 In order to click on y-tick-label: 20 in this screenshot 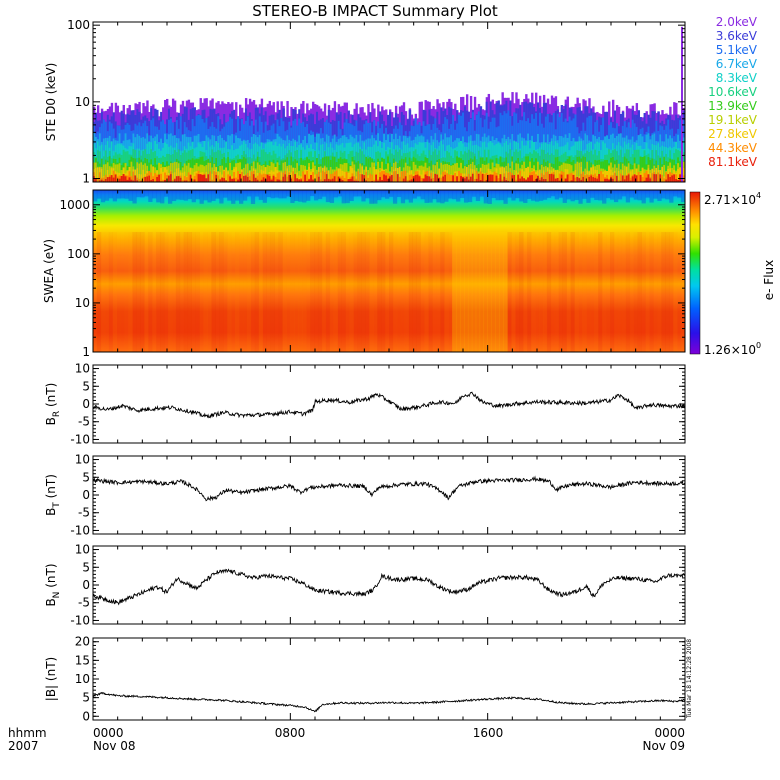, I will do `click(82, 642)`.